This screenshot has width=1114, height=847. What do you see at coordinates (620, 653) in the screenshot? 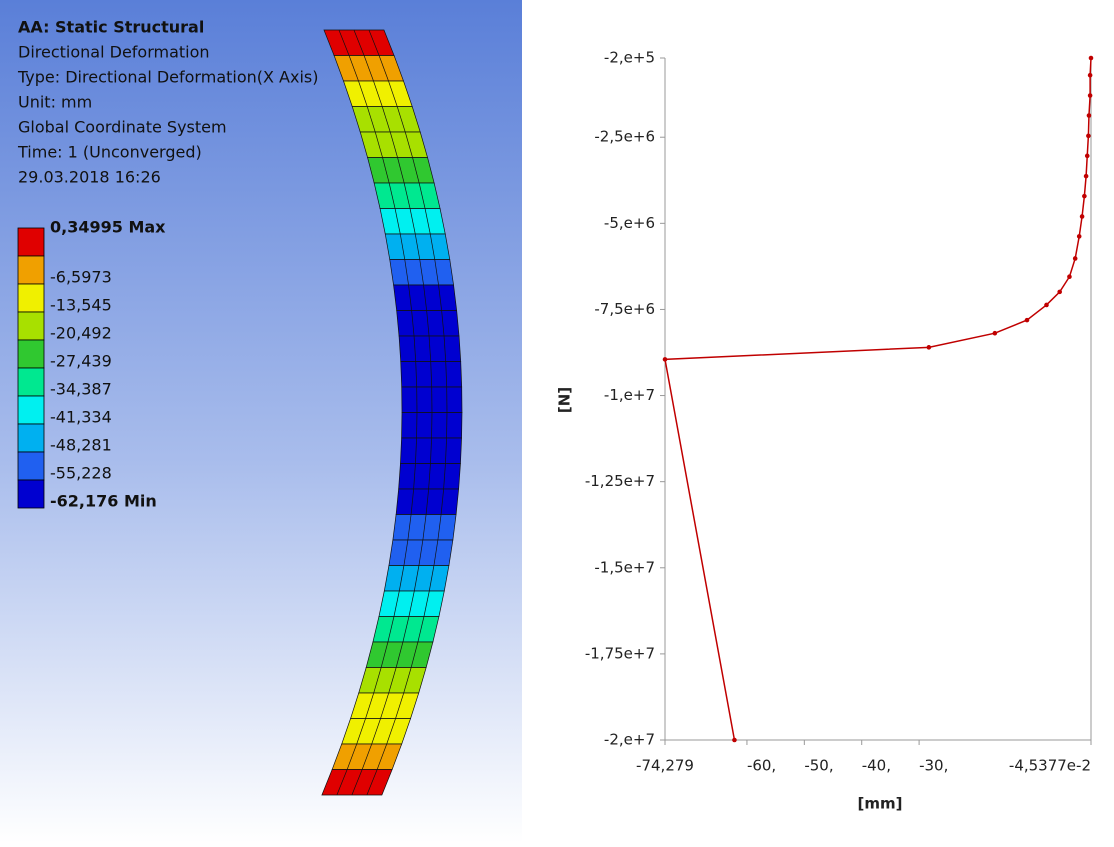
I see `y-tick-label: -1,75e+7` at bounding box center [620, 653].